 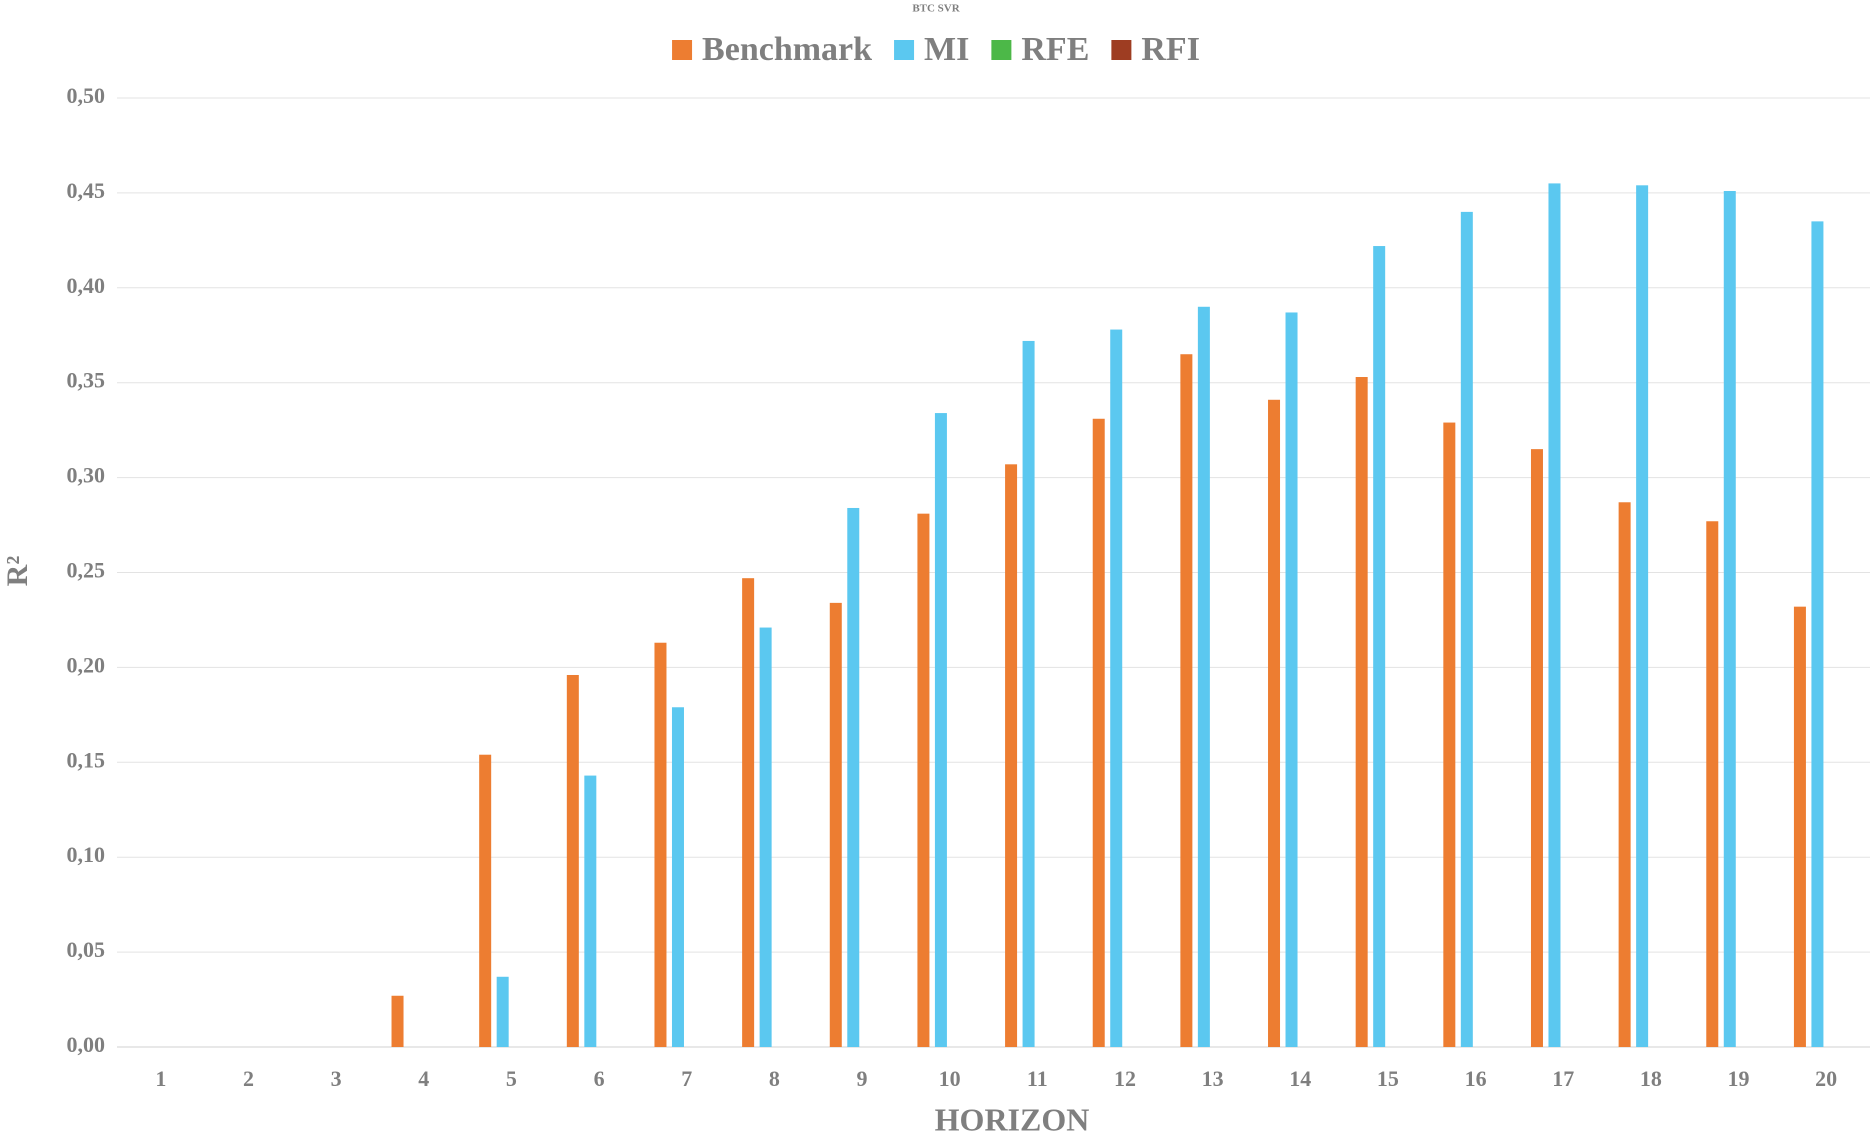 What do you see at coordinates (86, 949) in the screenshot?
I see `y-tick-label: 0,05` at bounding box center [86, 949].